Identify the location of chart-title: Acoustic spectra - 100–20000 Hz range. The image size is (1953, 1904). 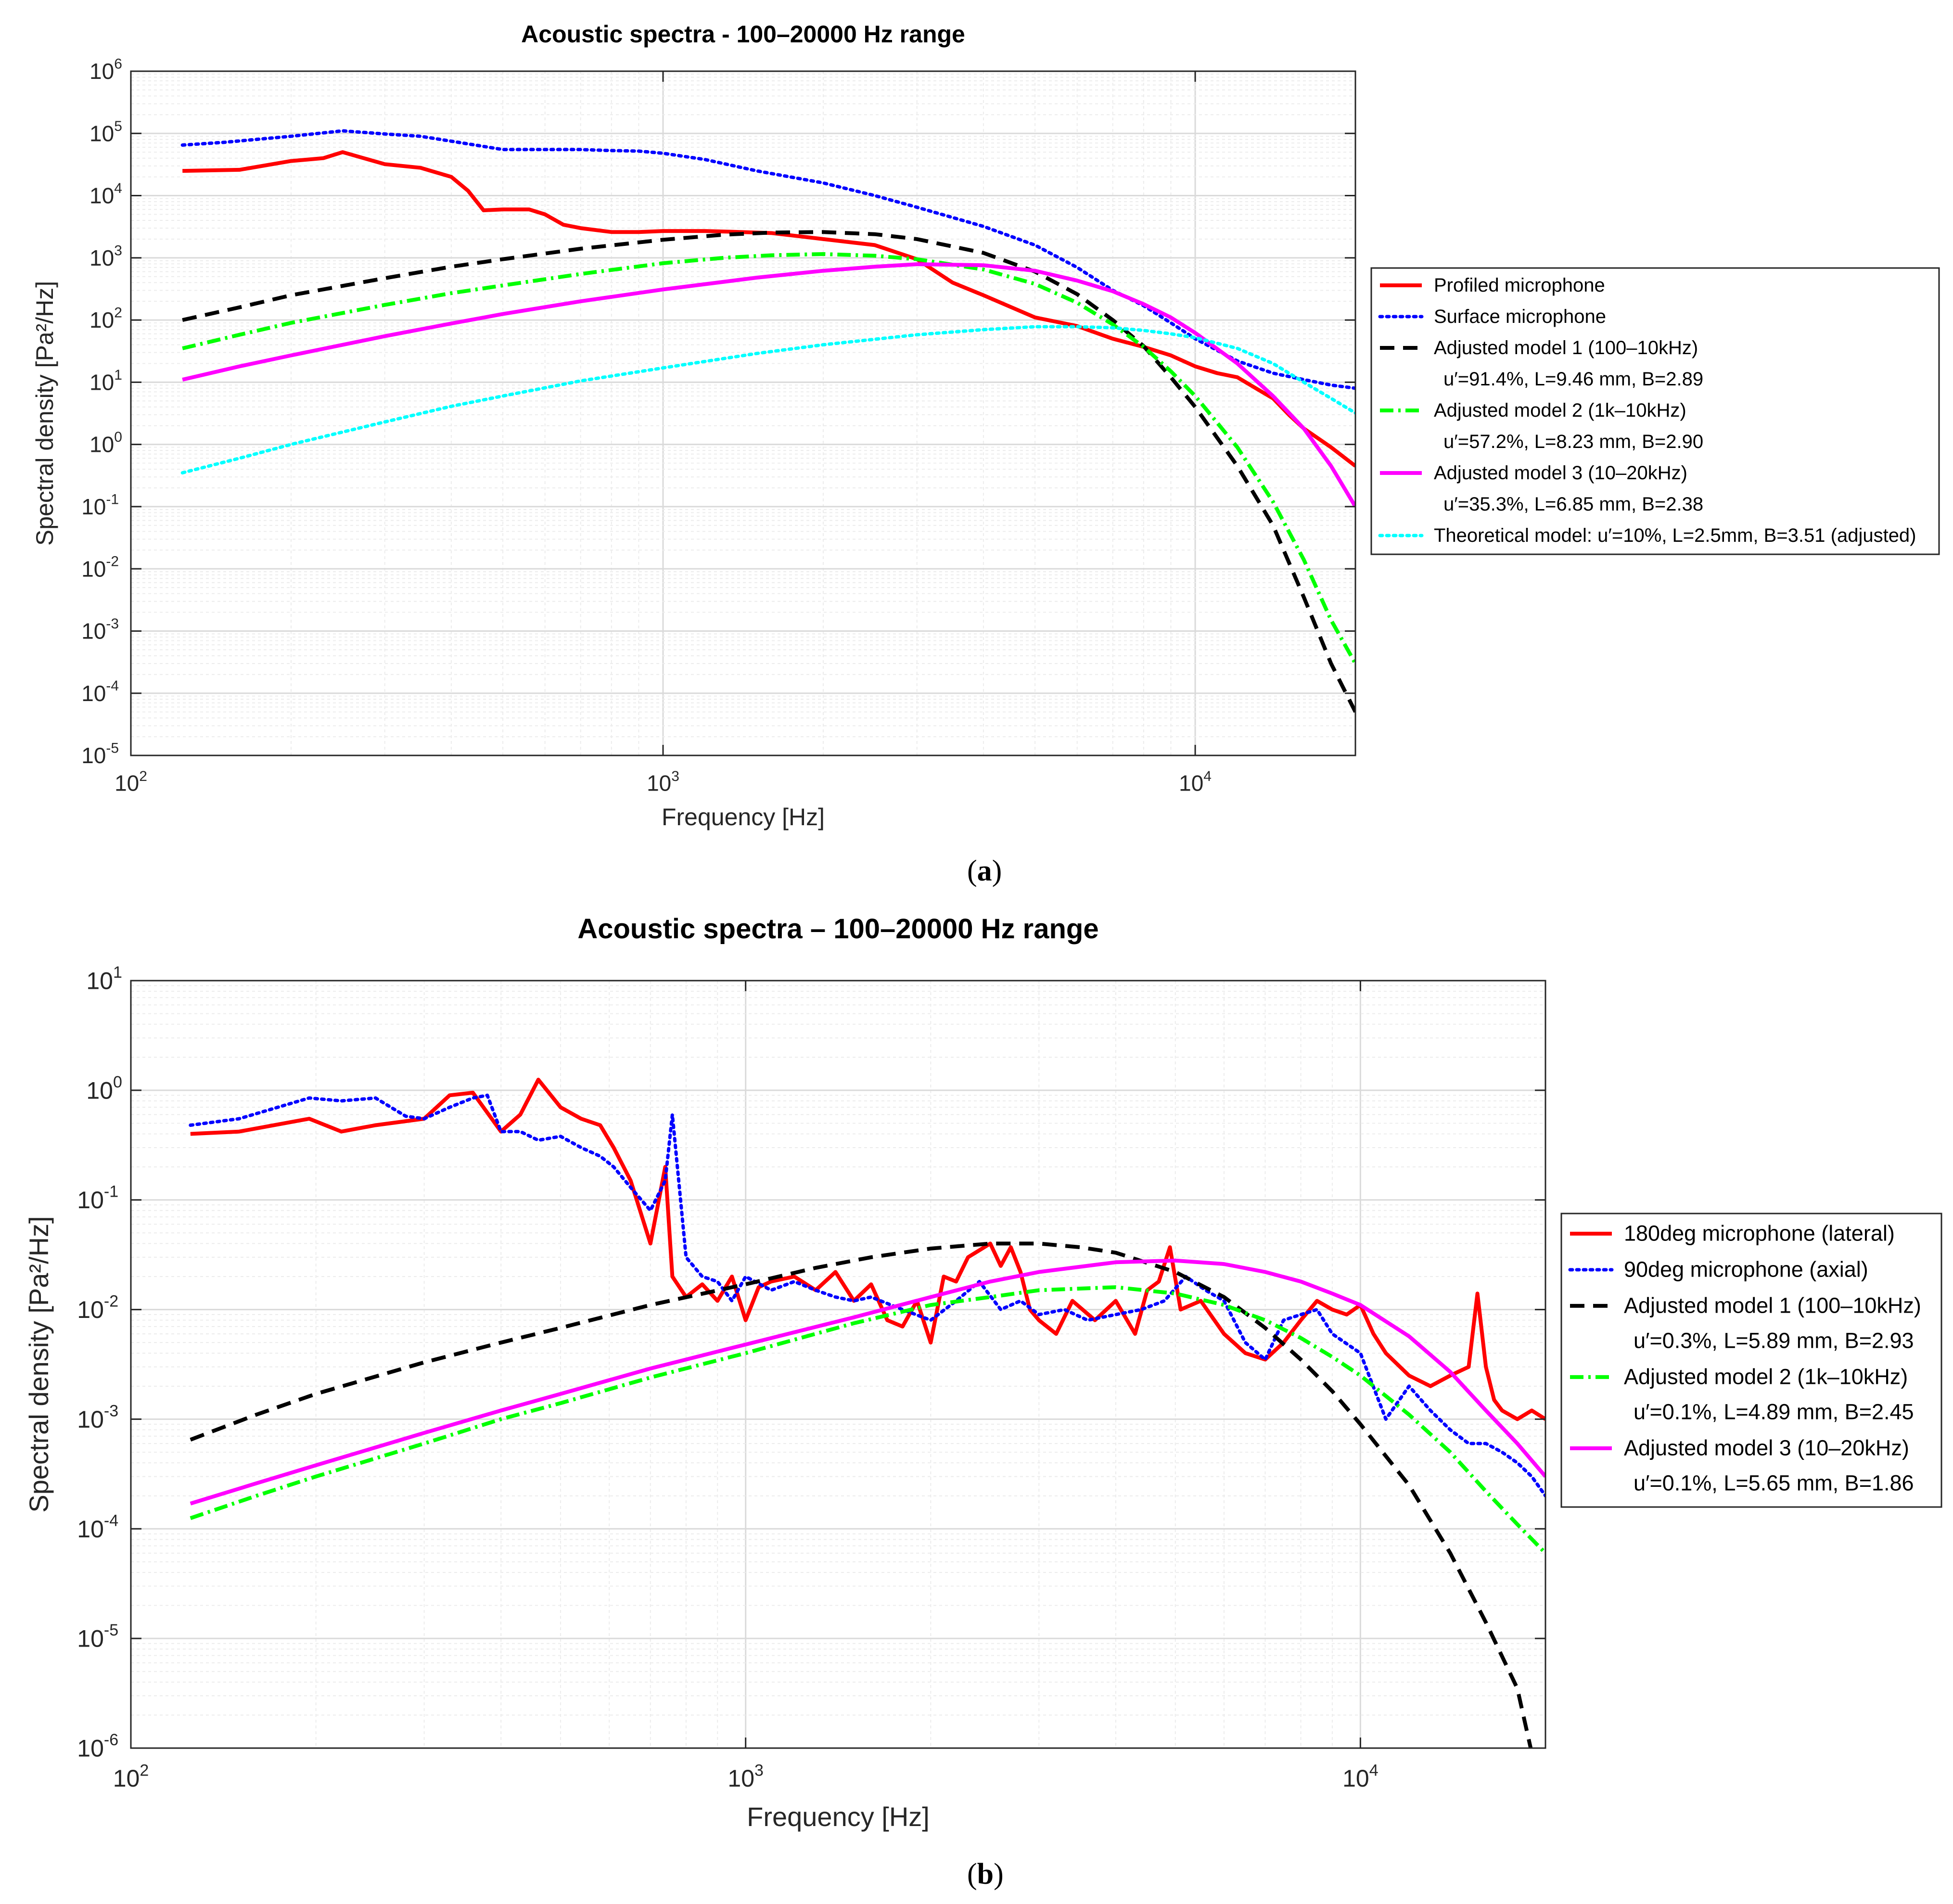
(743, 34).